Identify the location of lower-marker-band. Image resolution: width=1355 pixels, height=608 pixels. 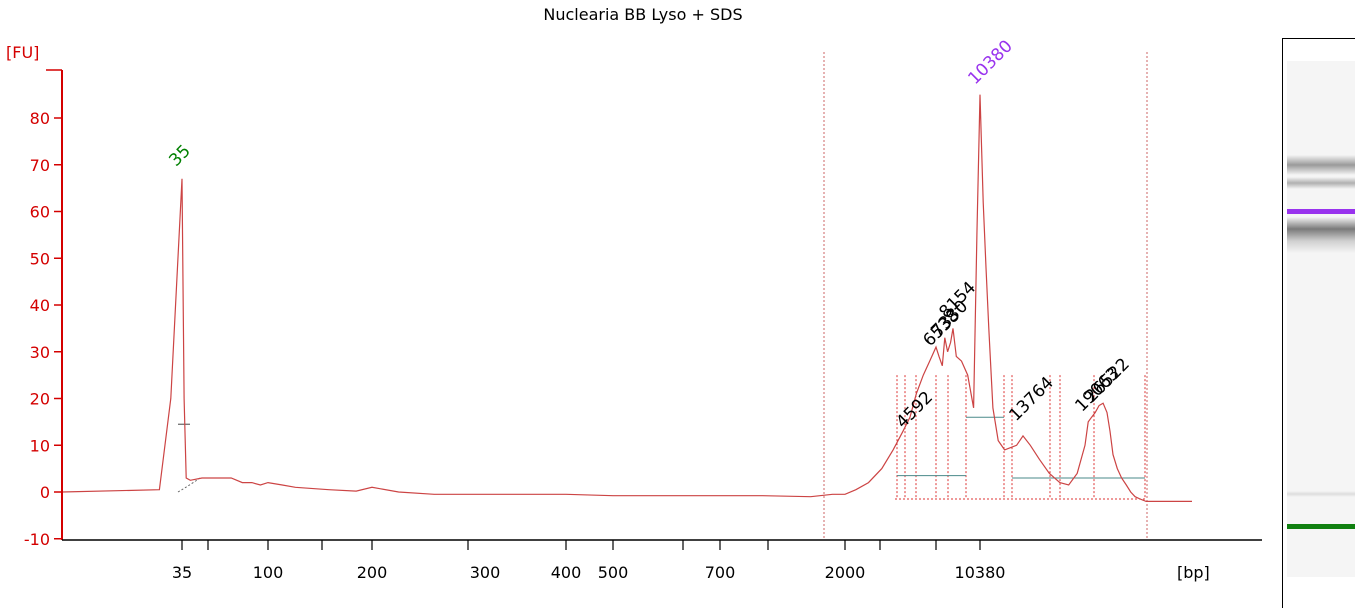
(1321, 526).